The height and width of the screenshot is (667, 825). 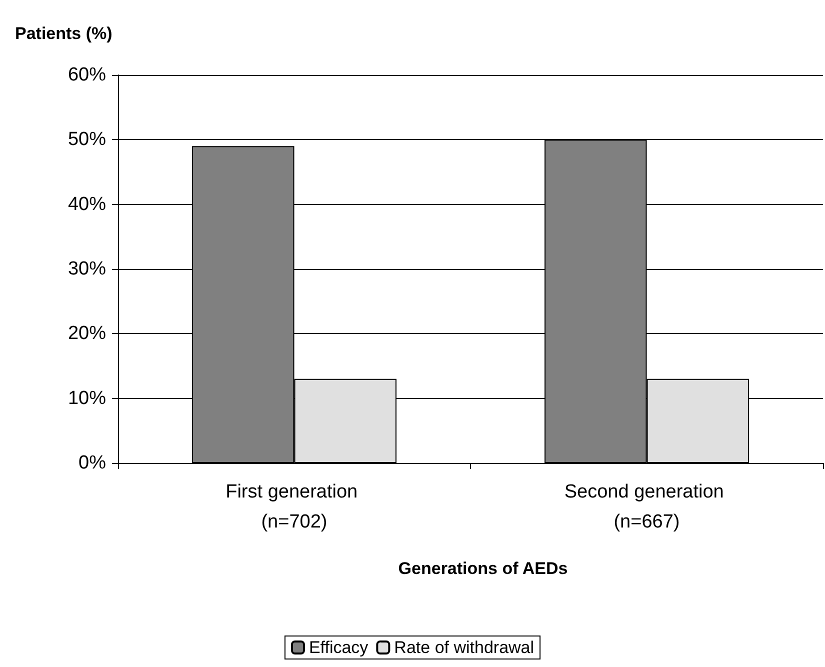 I want to click on legend-label: Efficacy, so click(x=338, y=647).